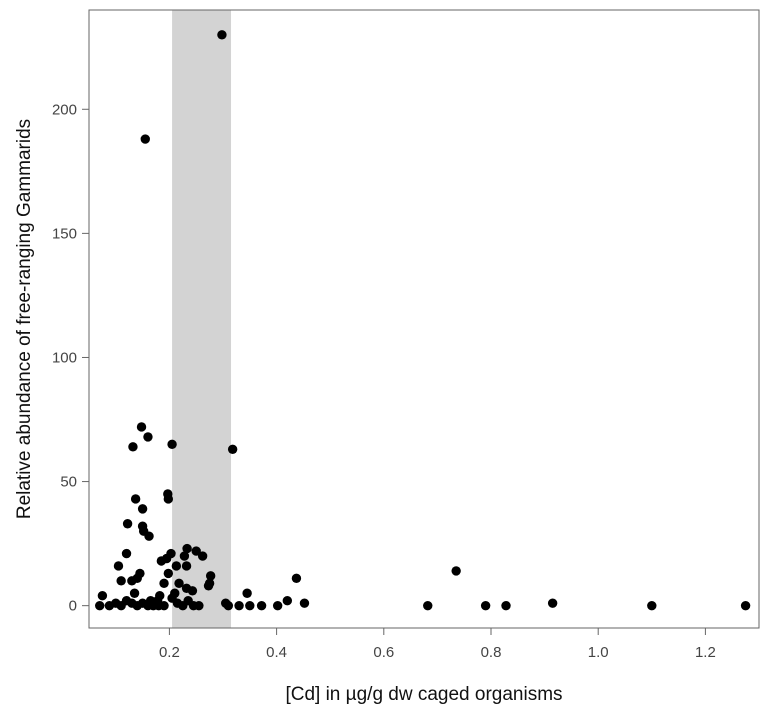 Image resolution: width=760 pixels, height=715 pixels. What do you see at coordinates (383, 652) in the screenshot?
I see `x-tick-label: 0.6` at bounding box center [383, 652].